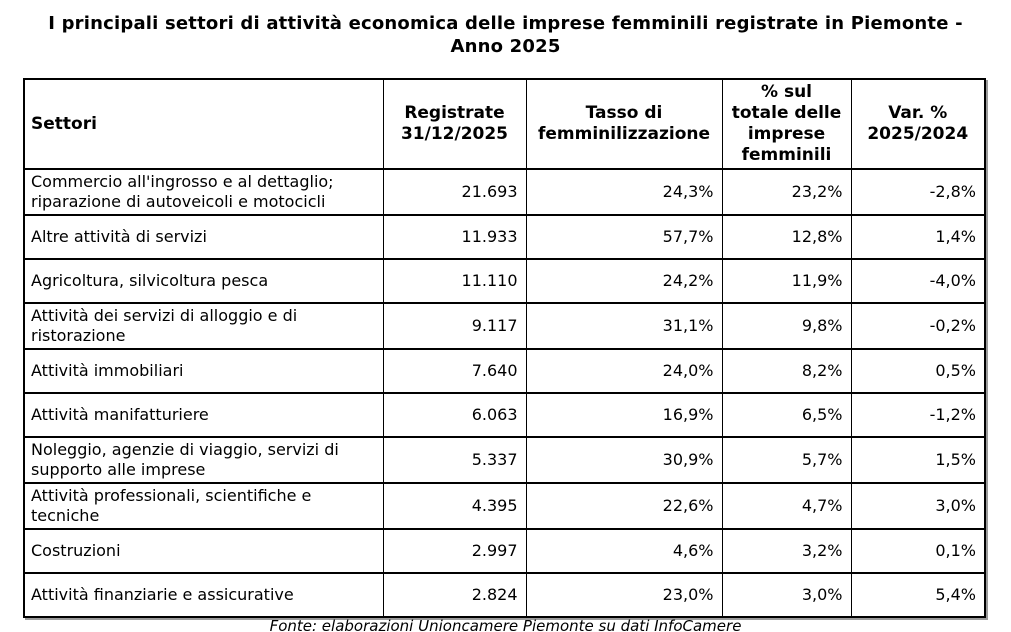 Image resolution: width=1011 pixels, height=632 pixels. I want to click on column-header-var-percent: Var. % 2025/2024, so click(918, 124).